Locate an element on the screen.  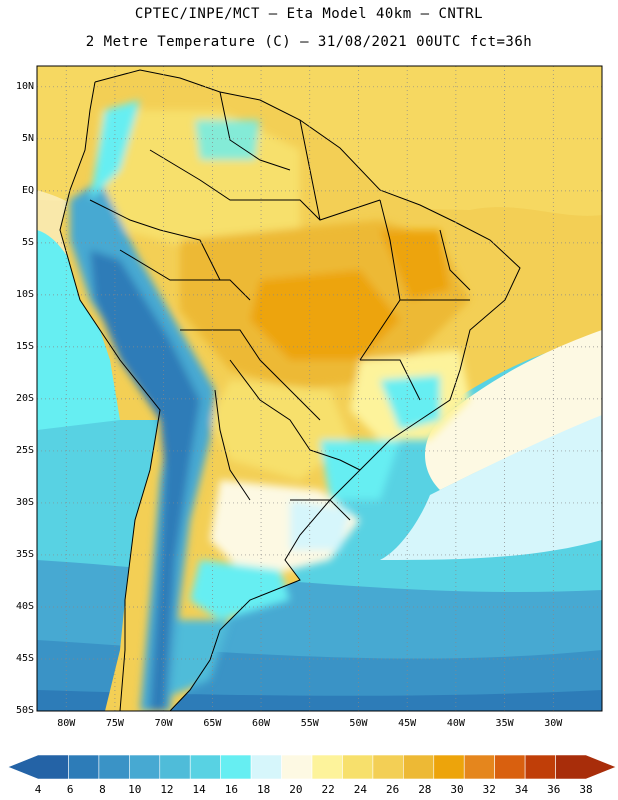
lat-label: 5N is located at coordinates (27, 138).